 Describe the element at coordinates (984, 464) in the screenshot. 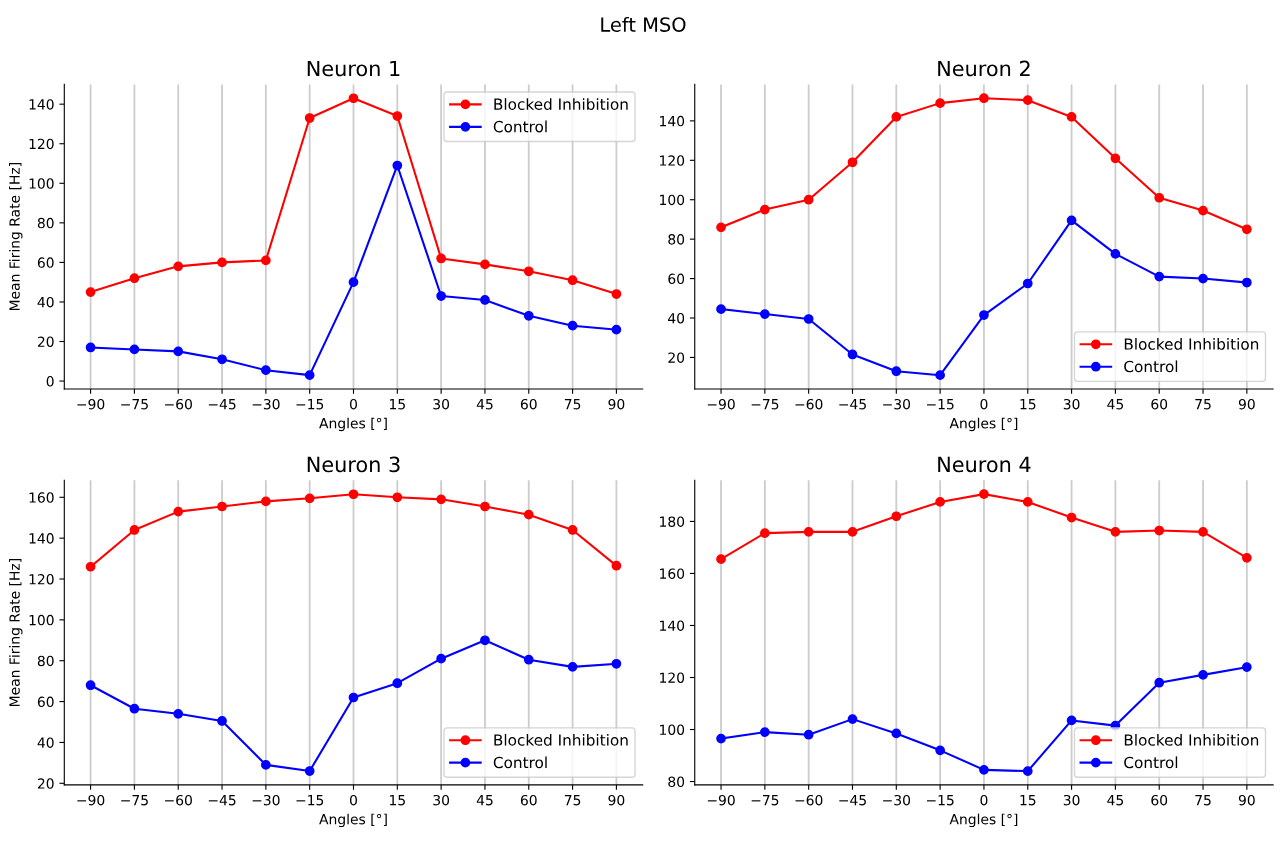

I see `chart-title: Neuron 4` at that location.